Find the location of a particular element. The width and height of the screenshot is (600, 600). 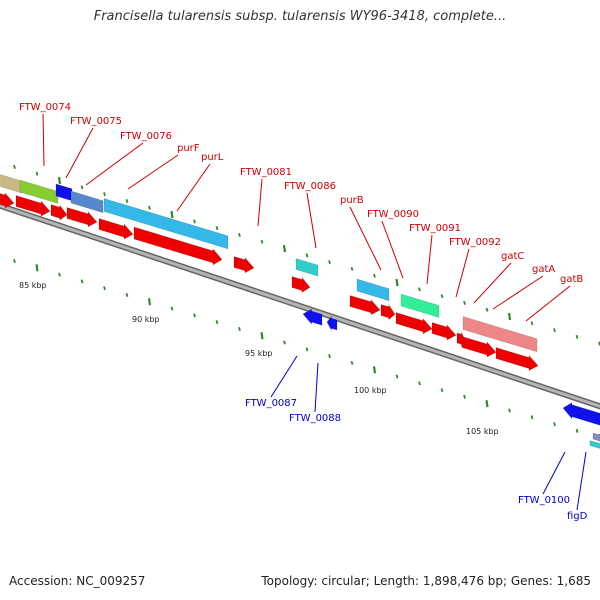

gene-block-tan is located at coordinates (11, 184).